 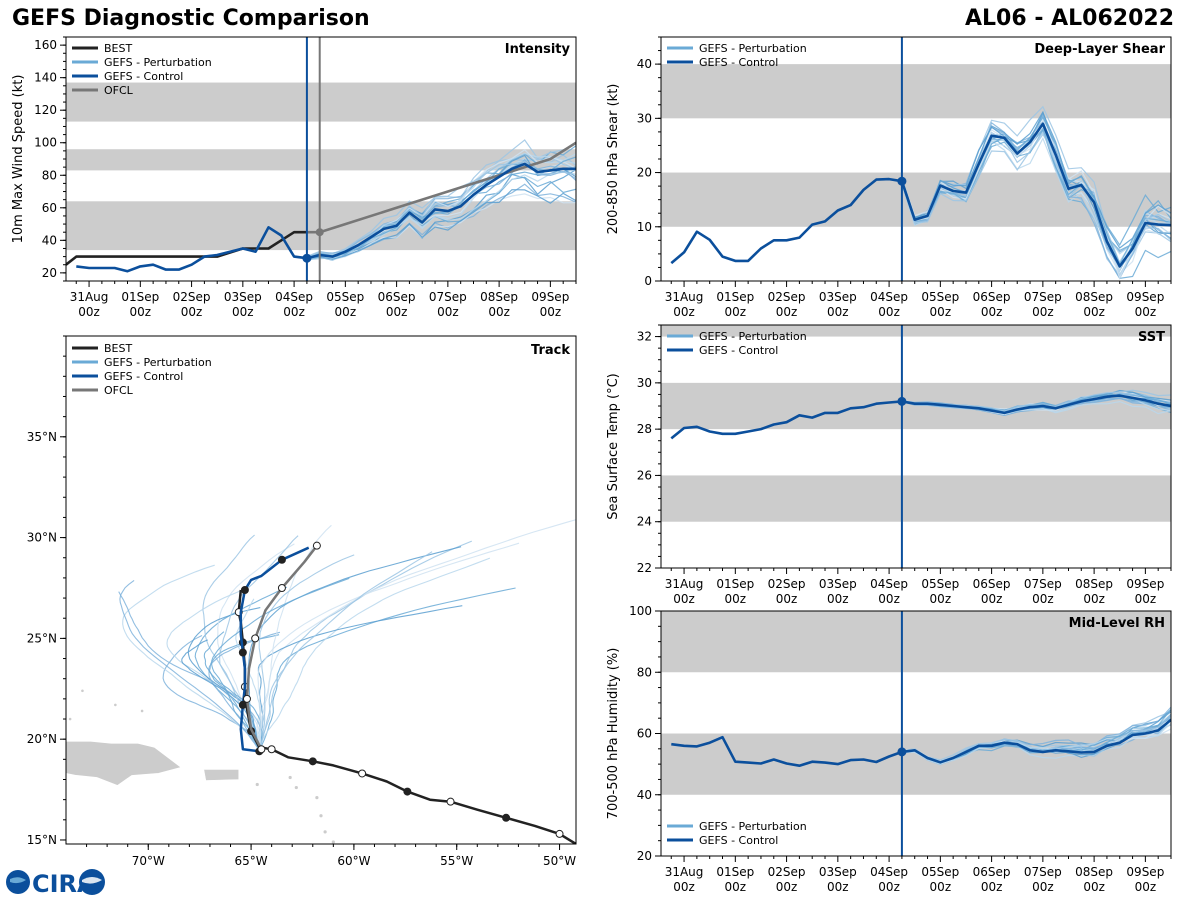 What do you see at coordinates (916, 703) in the screenshot?
I see `rh-plot-area` at bounding box center [916, 703].